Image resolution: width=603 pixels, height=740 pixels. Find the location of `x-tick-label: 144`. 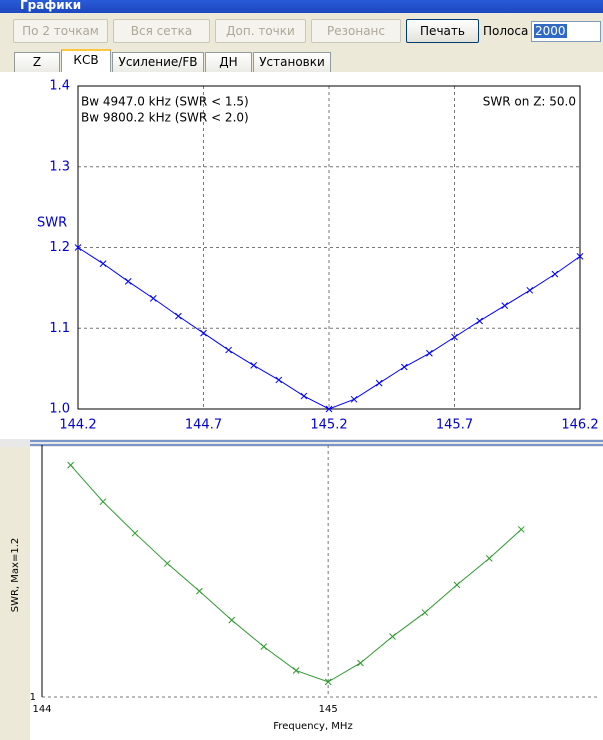

x-tick-label: 144 is located at coordinates (41, 709).